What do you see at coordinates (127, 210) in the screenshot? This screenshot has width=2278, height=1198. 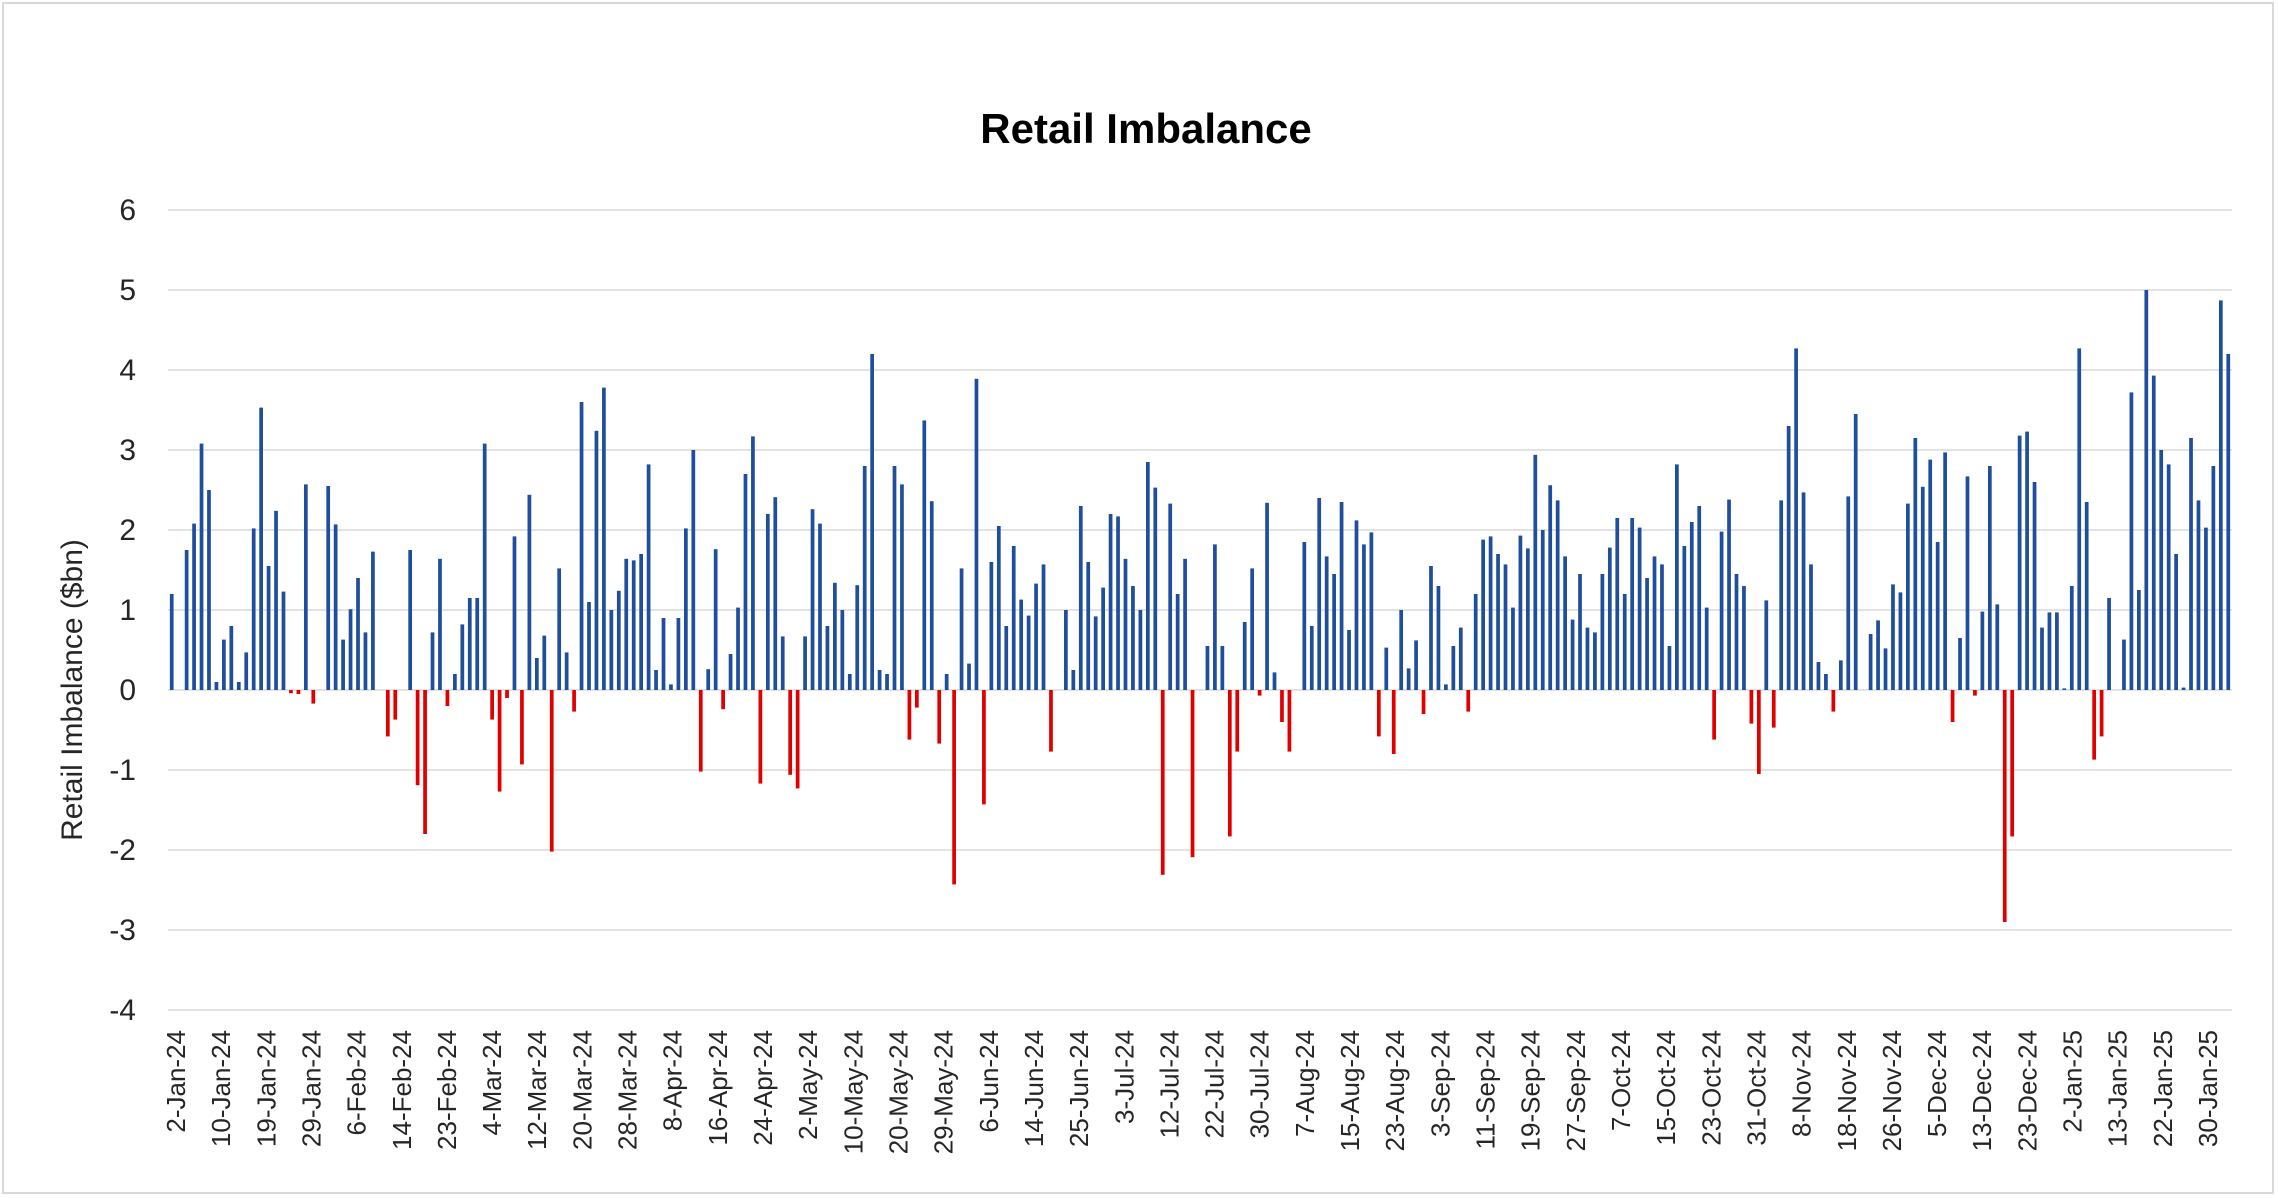 I see `y-tick-label: 6` at bounding box center [127, 210].